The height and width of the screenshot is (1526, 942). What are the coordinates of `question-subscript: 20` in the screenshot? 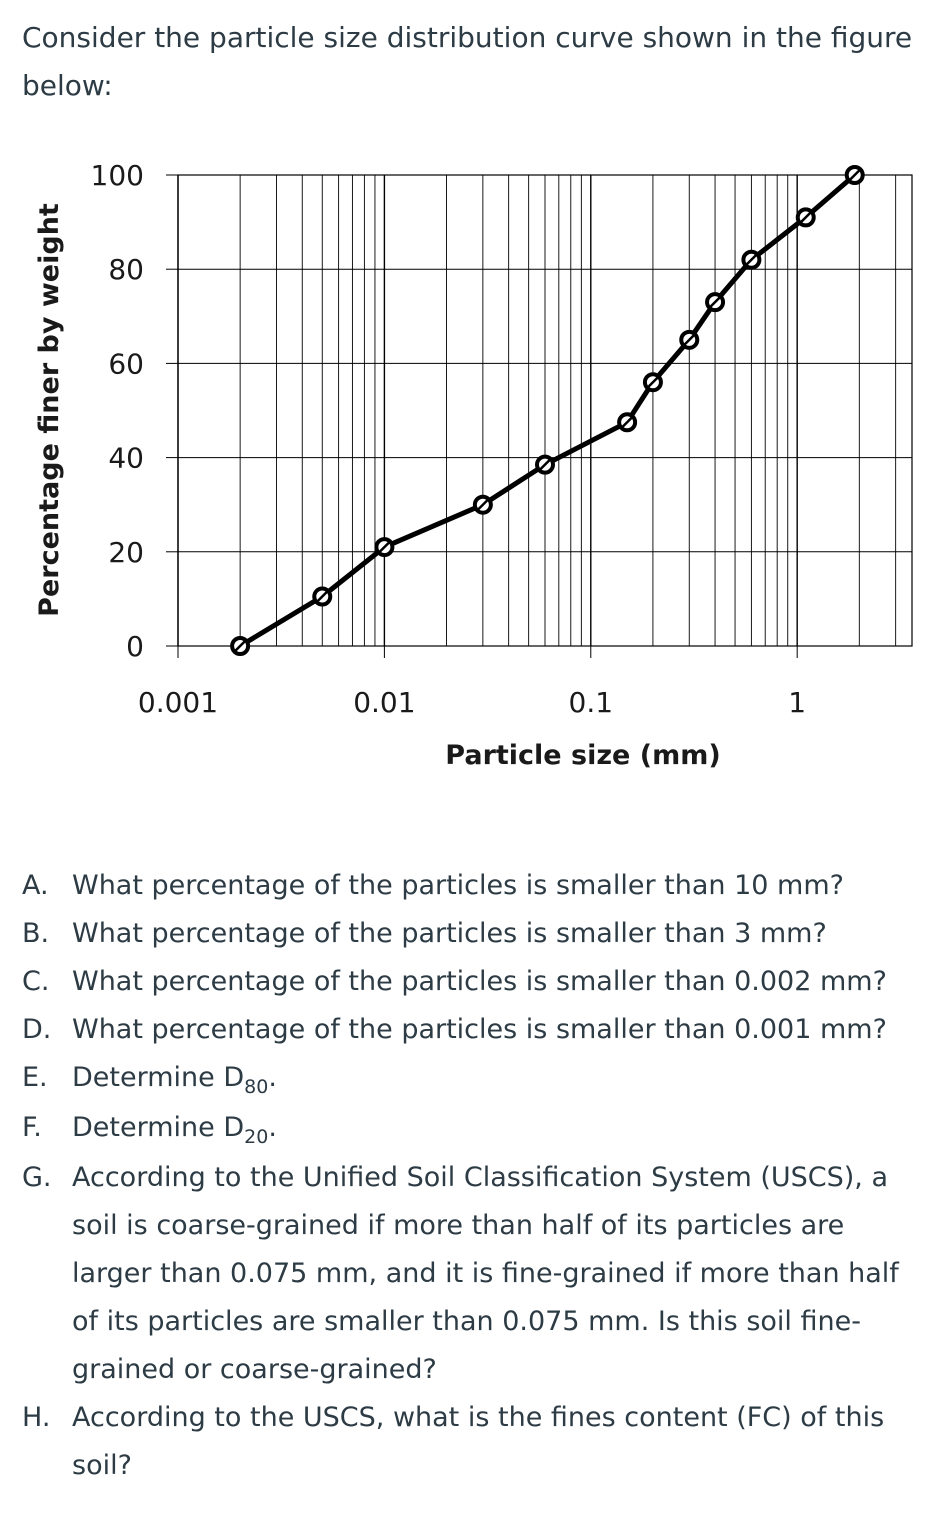 It's located at (256, 1137).